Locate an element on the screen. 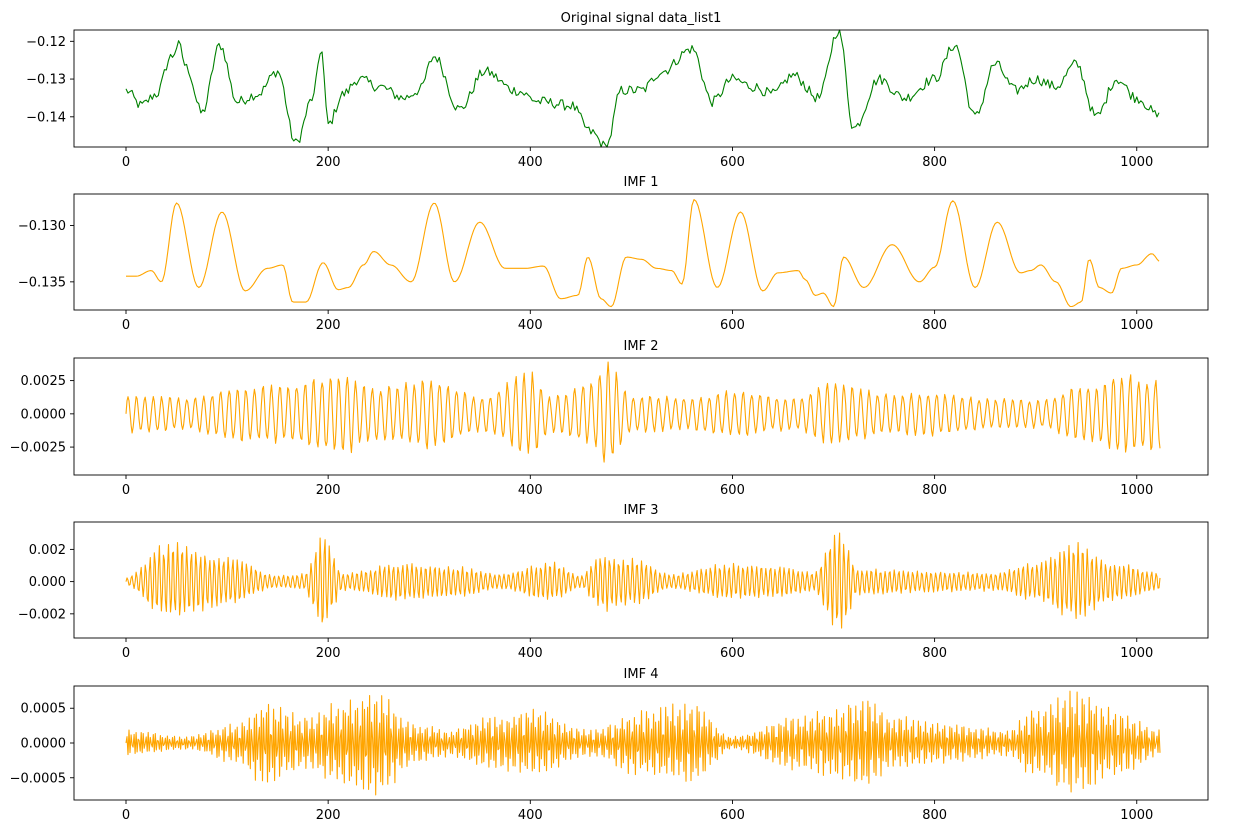  subplot-title: IMF 1 is located at coordinates (641, 182).